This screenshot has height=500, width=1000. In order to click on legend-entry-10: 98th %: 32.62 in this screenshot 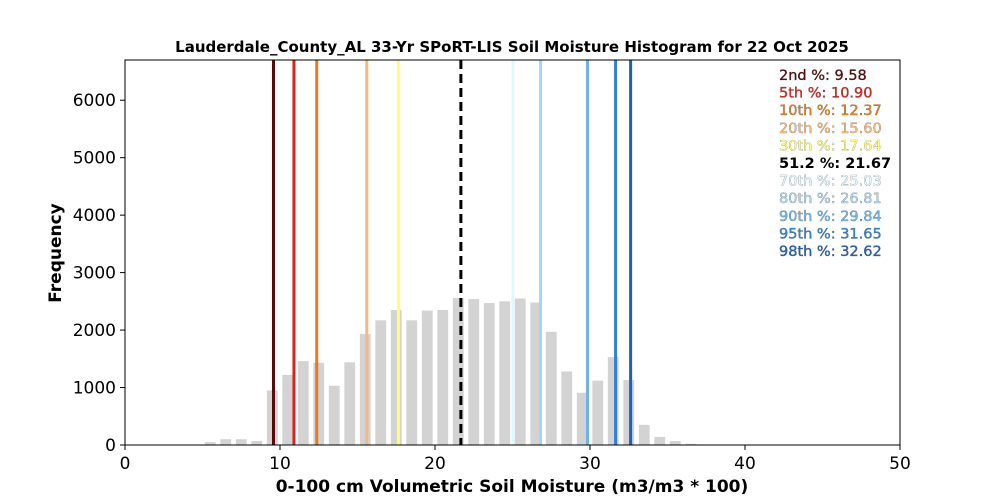, I will do `click(830, 252)`.